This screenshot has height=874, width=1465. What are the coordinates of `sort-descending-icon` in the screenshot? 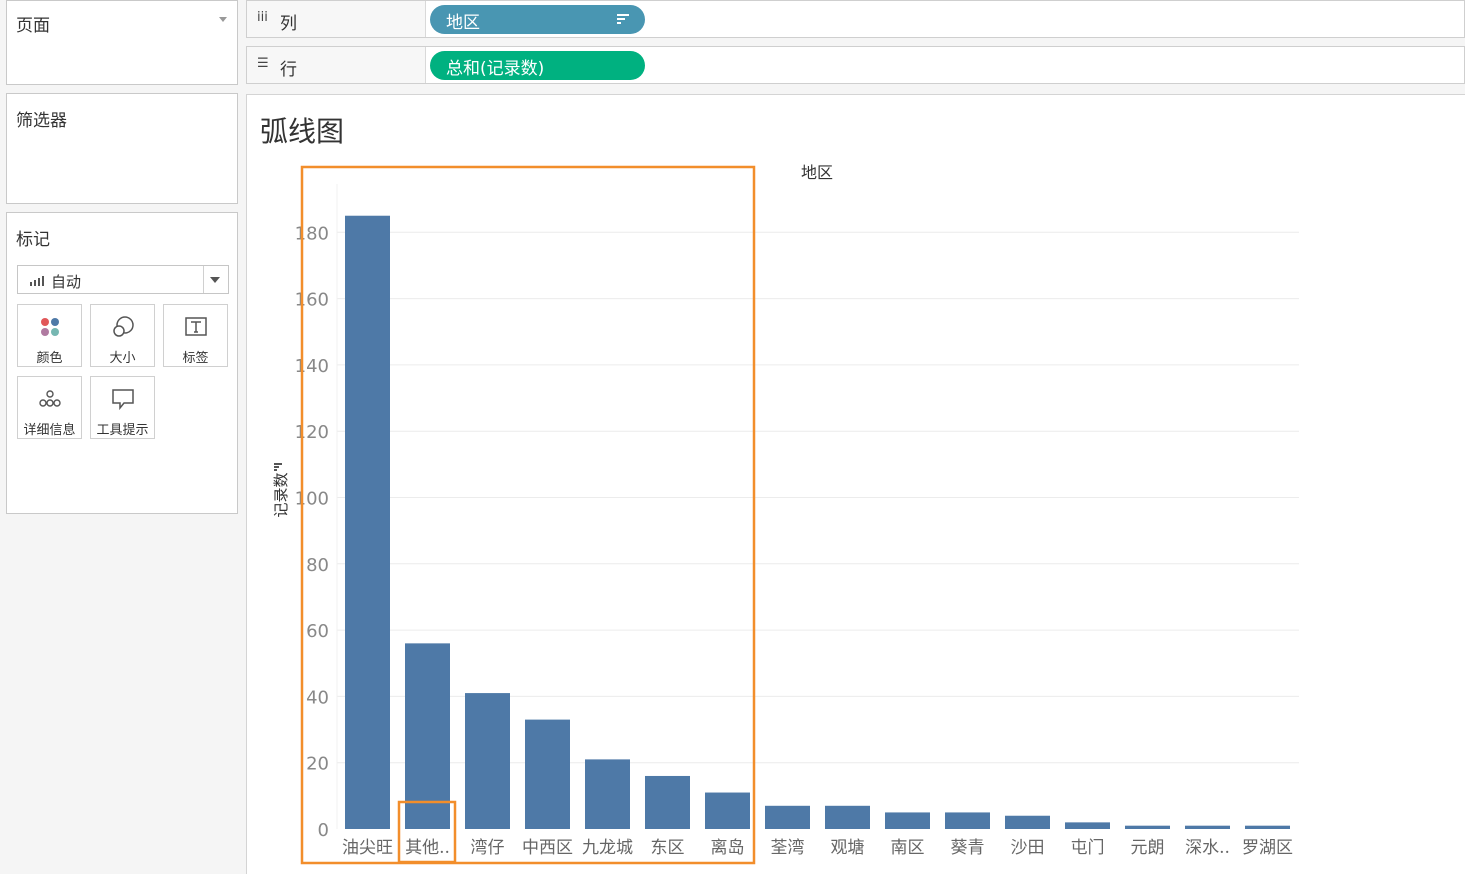 It's located at (623, 19).